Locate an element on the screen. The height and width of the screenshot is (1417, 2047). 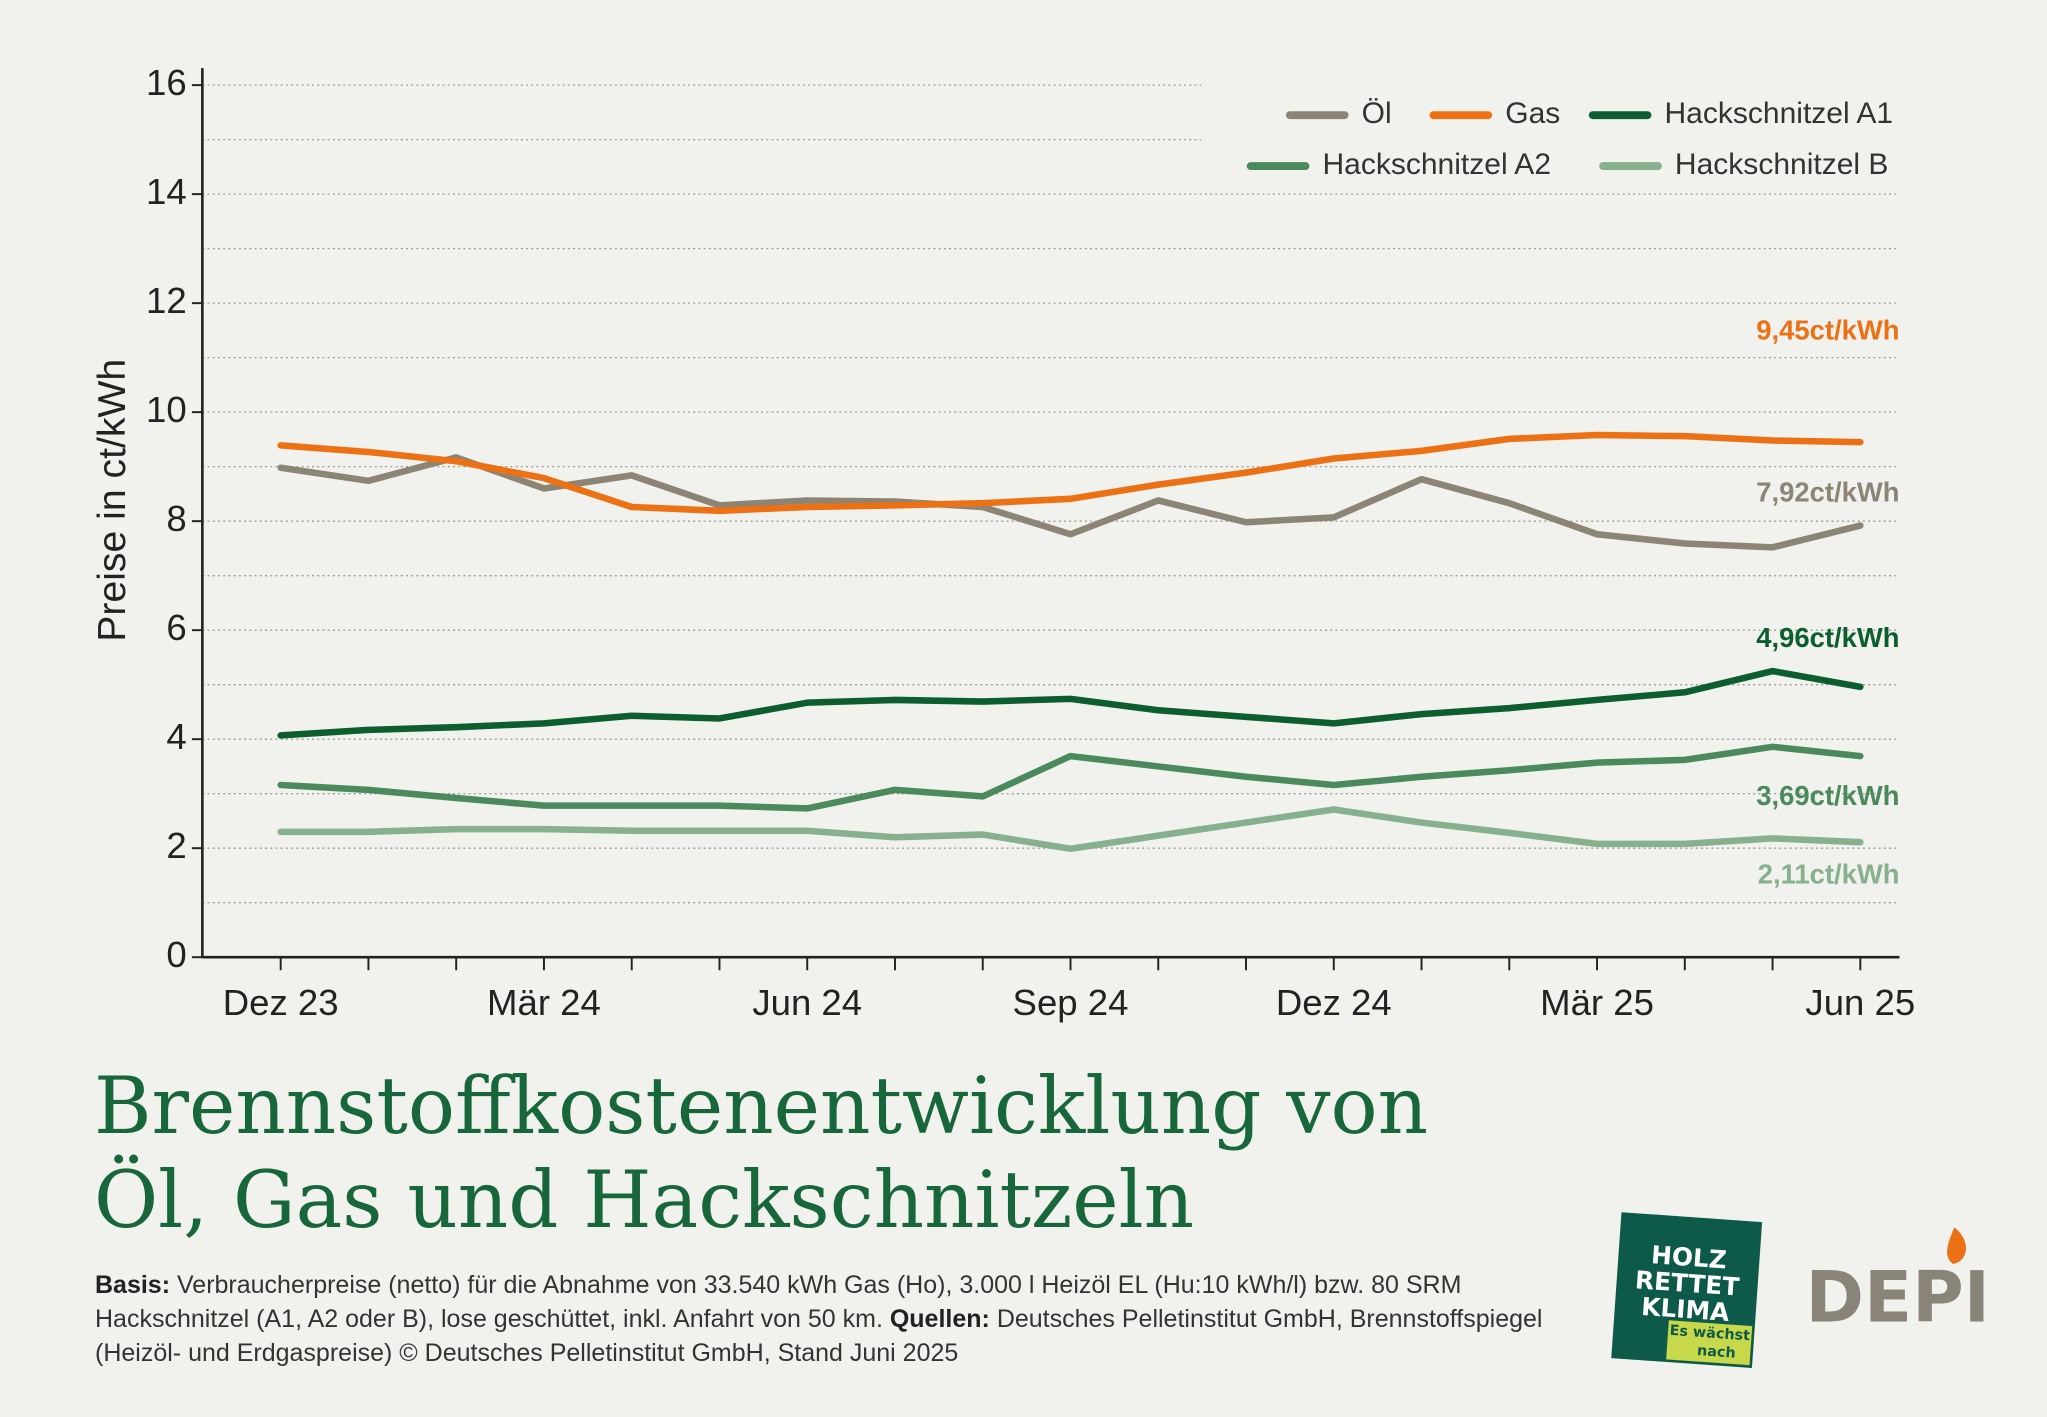
legend-label: Hackschnitzel A1 is located at coordinates (1778, 113).